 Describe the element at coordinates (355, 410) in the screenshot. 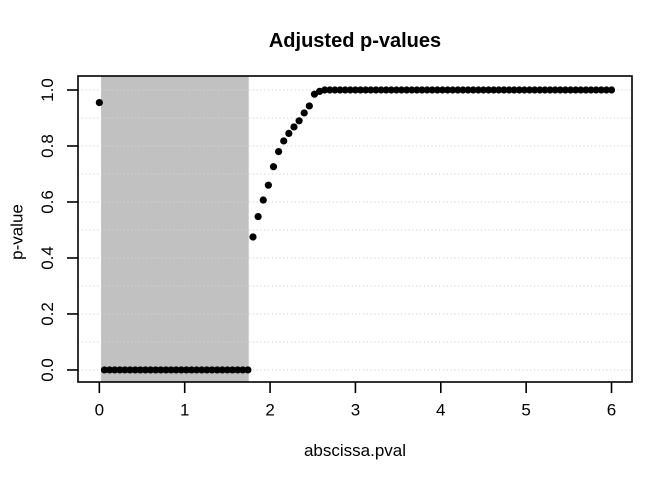

I see `x-tick-label: 3` at that location.